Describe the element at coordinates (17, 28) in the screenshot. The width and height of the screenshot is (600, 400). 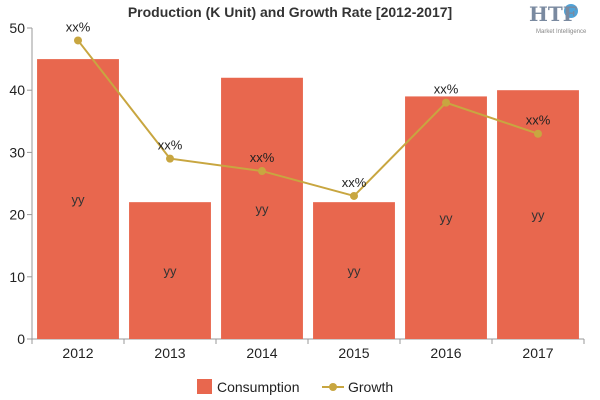
I see `y-tick-label: 50` at that location.